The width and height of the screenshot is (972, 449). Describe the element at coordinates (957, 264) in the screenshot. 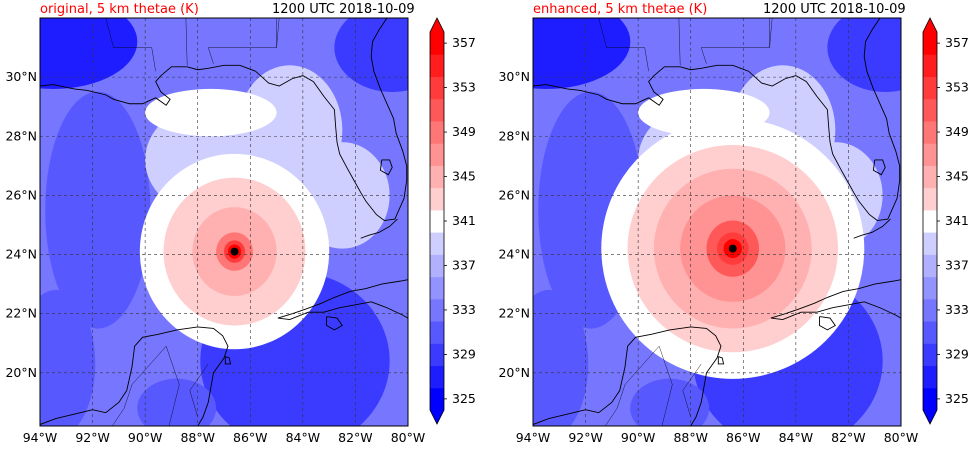

I see `colorbar-tick-label: 337` at that location.